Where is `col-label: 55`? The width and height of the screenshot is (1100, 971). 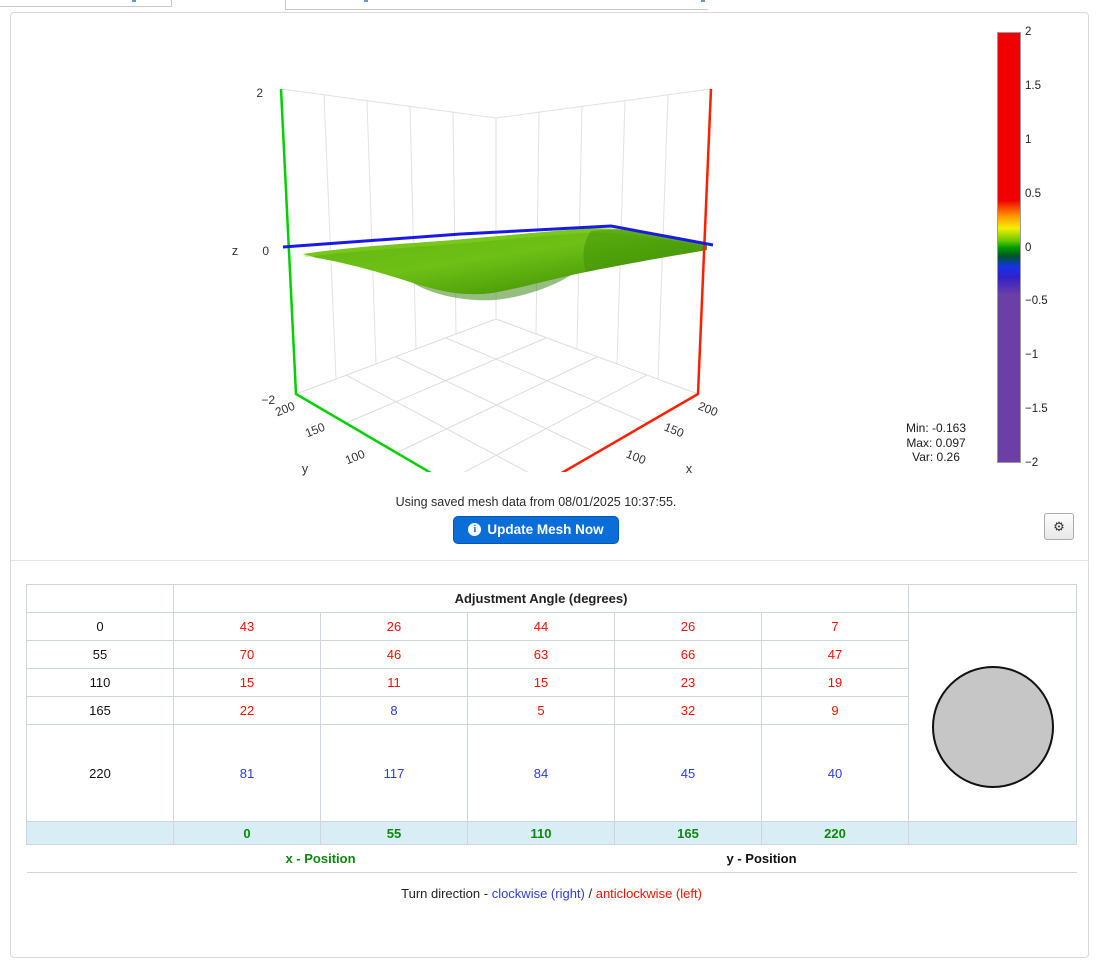
col-label: 55 is located at coordinates (394, 833).